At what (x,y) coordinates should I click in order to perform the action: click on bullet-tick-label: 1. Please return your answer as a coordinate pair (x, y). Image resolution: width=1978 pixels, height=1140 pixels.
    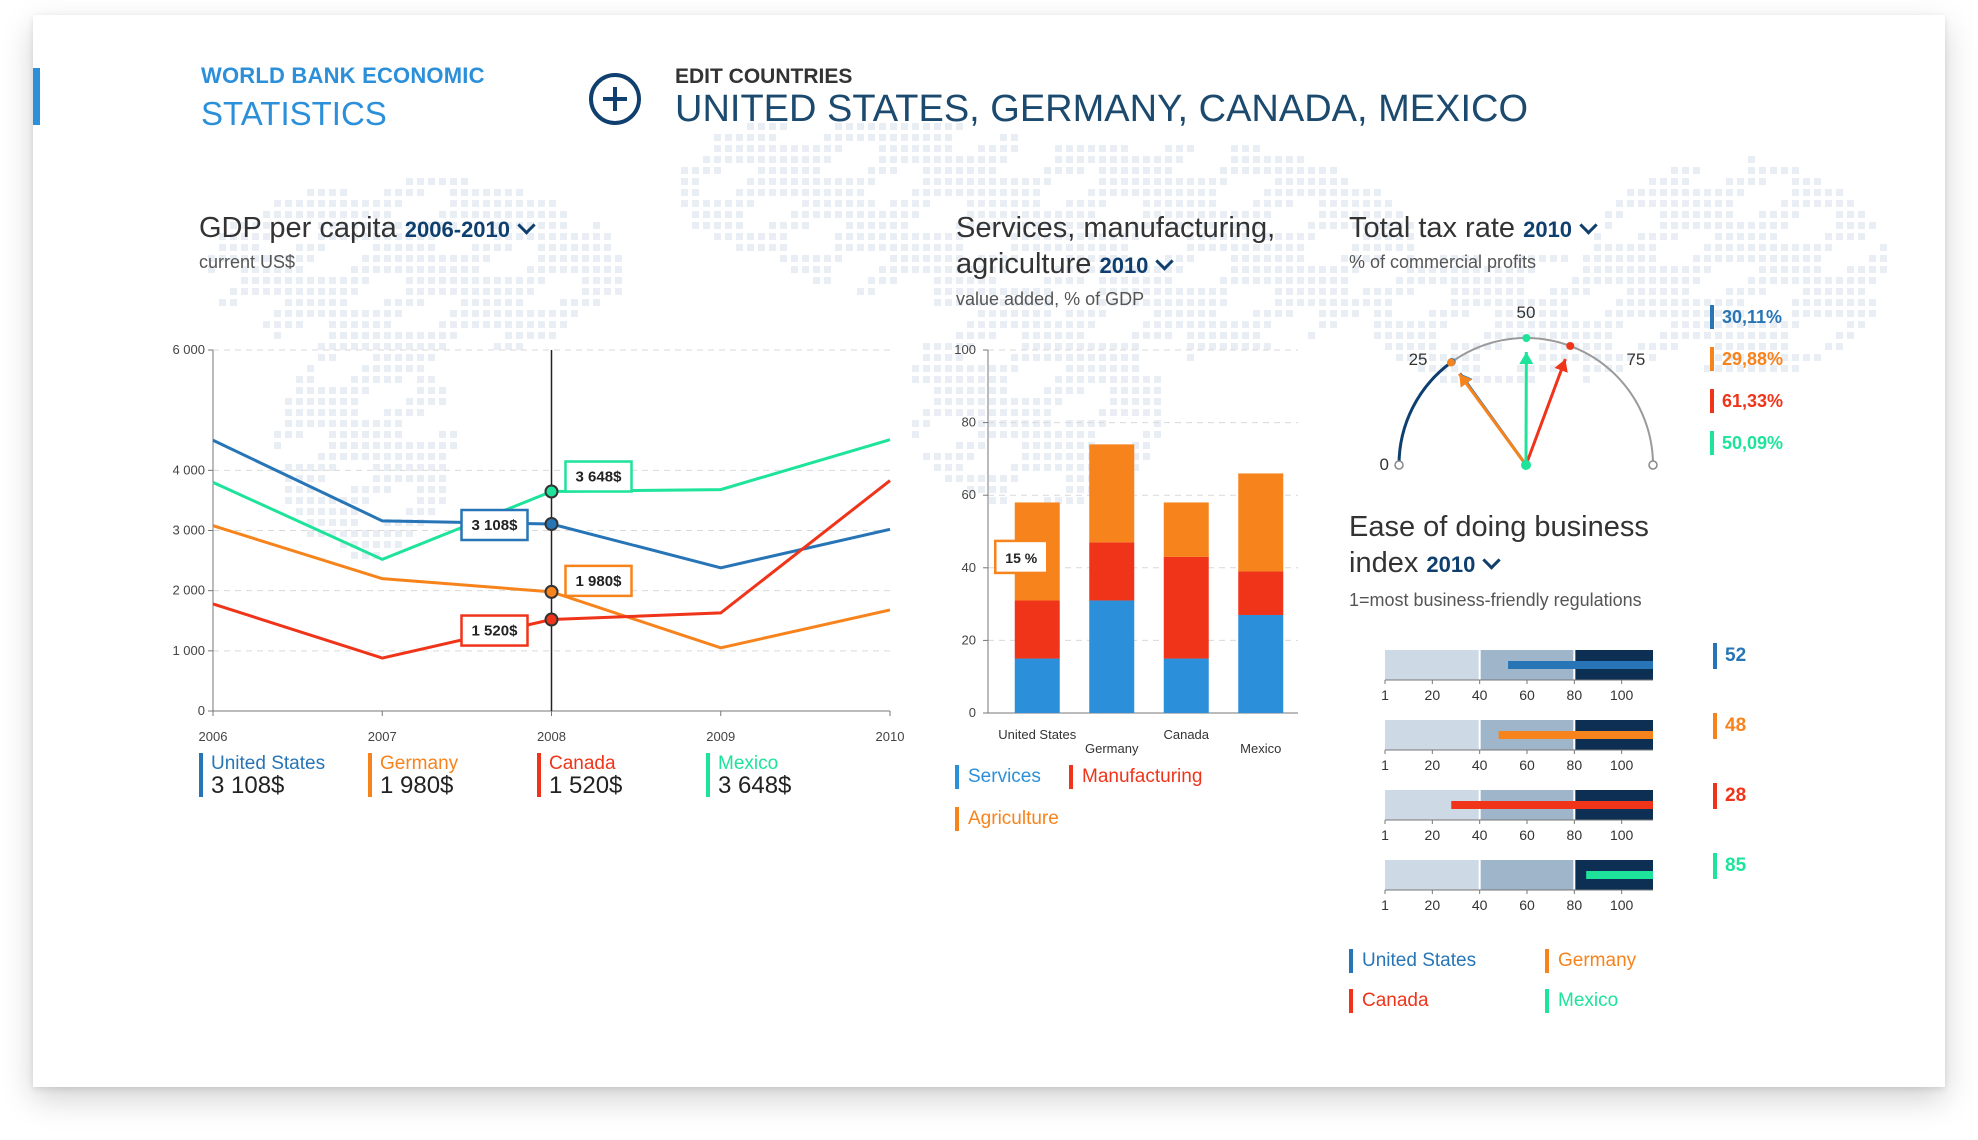
    Looking at the image, I should click on (1385, 835).